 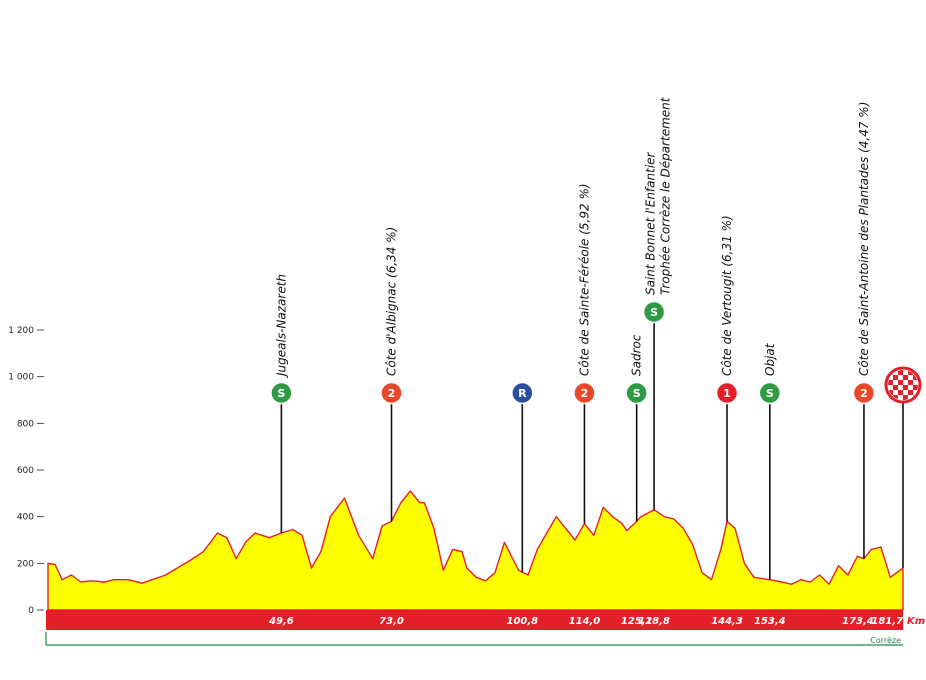 I want to click on waypoint-label: Côte de Vertougit (6,31 %), so click(x=727, y=295).